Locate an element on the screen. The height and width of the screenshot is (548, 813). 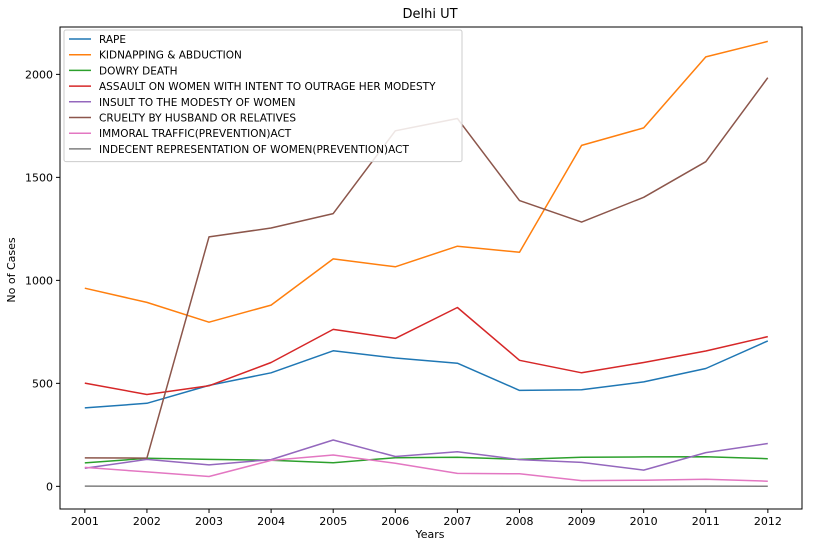
legend-entry: KIDNAPPING & ABDUCTION is located at coordinates (170, 56).